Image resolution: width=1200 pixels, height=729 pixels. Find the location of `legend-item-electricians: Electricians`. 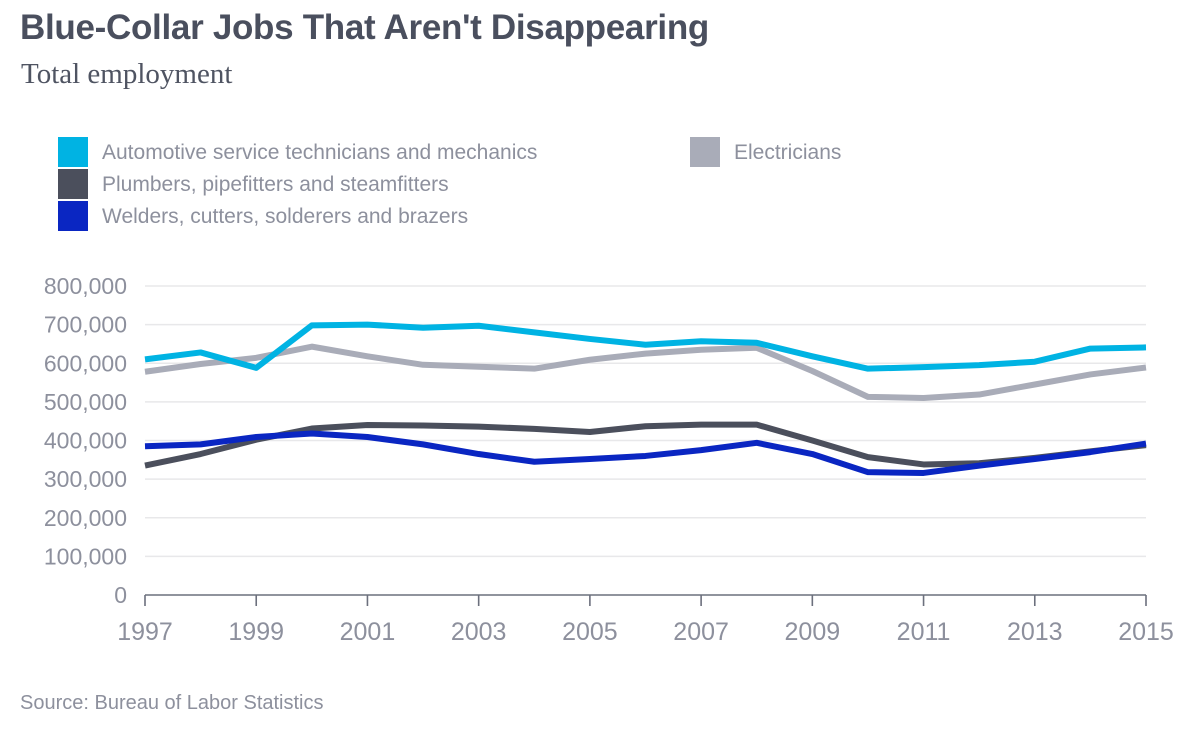

legend-item-electricians: Electricians is located at coordinates (765, 152).